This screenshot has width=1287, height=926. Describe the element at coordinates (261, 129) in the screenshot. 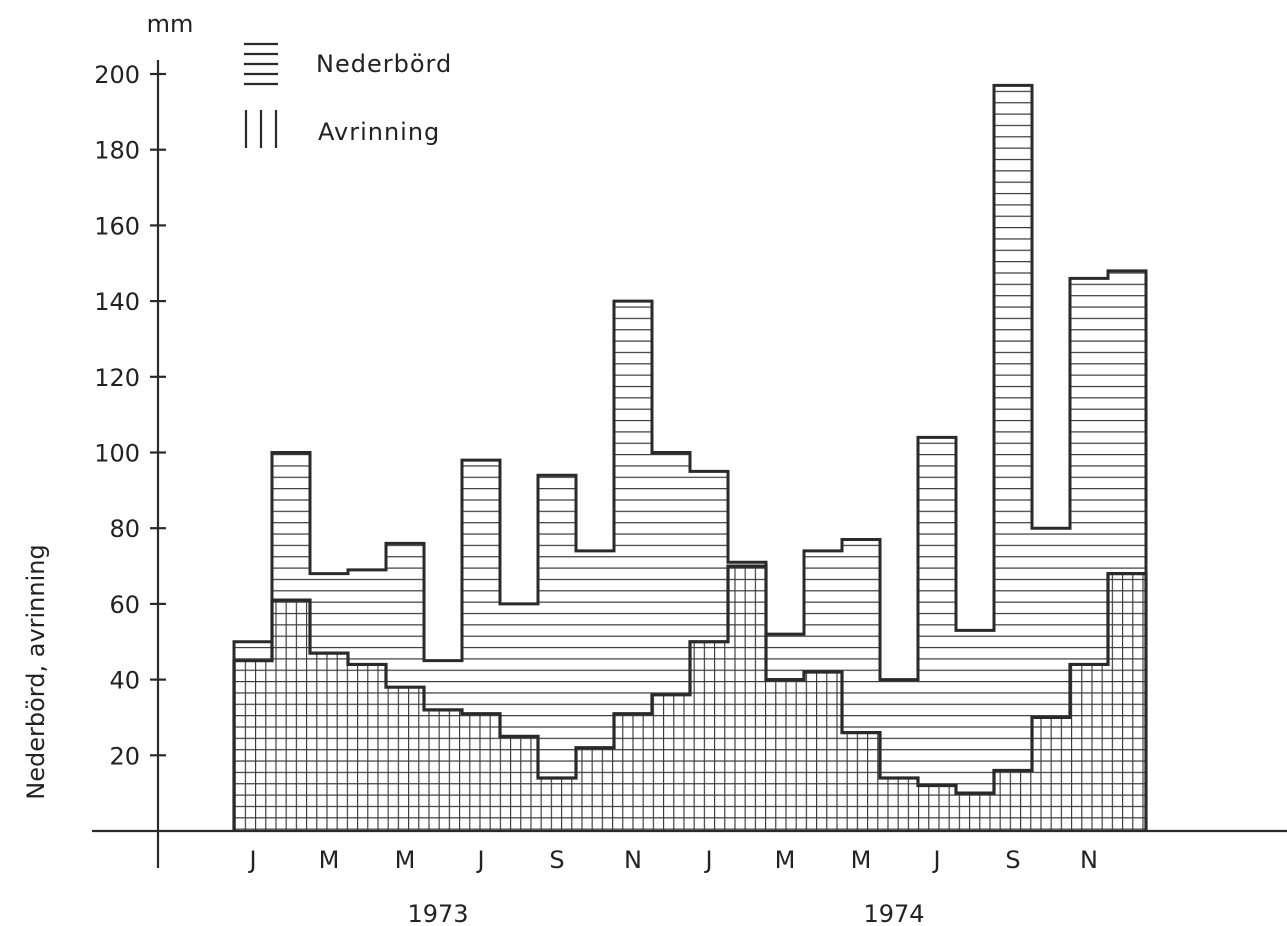

I see `legend-swatch-avrinning` at that location.